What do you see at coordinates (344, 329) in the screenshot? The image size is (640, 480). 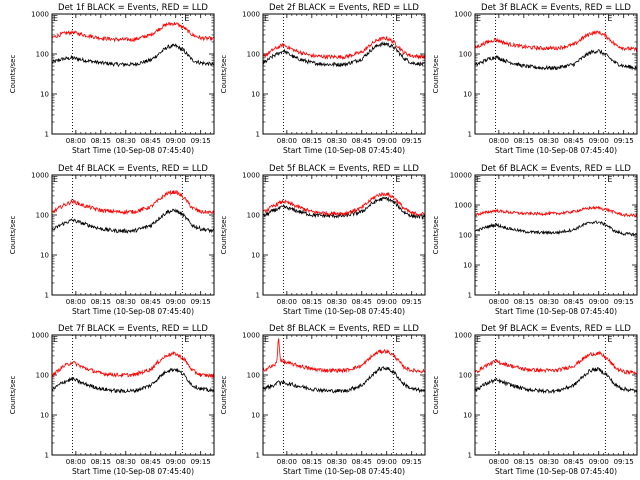 I see `panel-title: Det 8f BLACK = Events, RED = LLD` at bounding box center [344, 329].